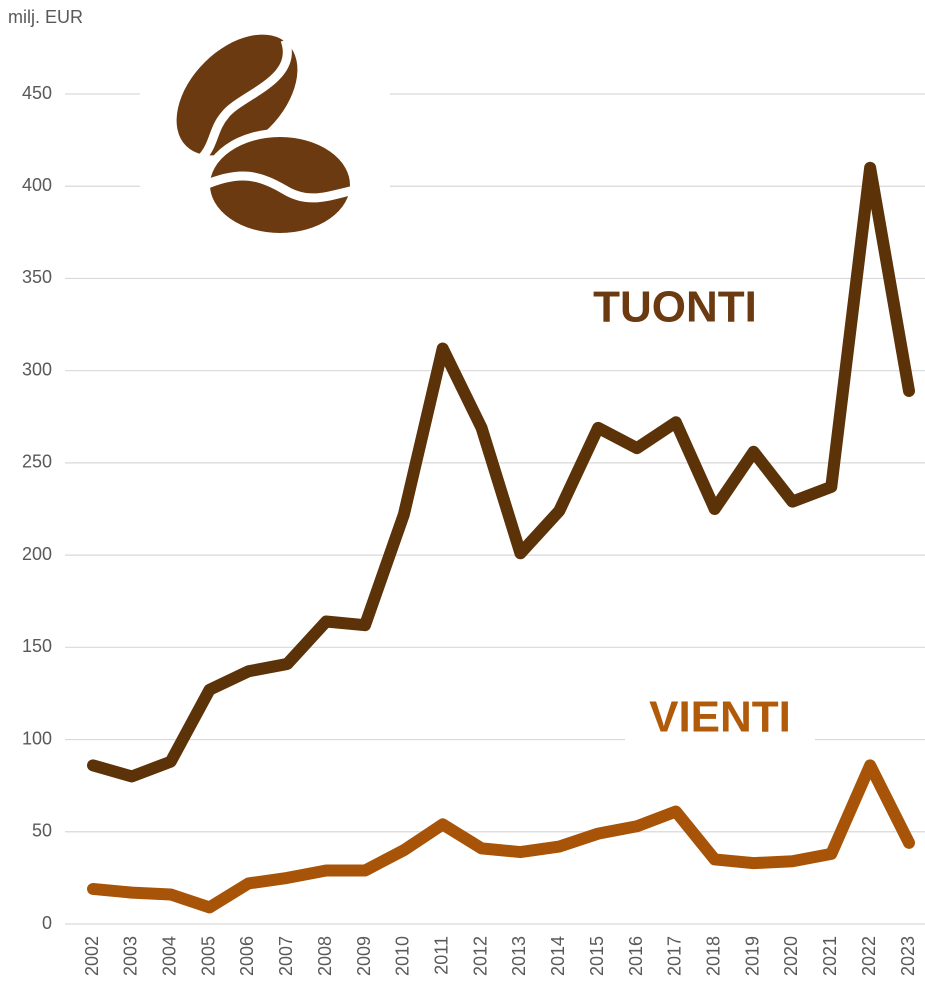  What do you see at coordinates (519, 956) in the screenshot?
I see `x-tick-label: 2013` at bounding box center [519, 956].